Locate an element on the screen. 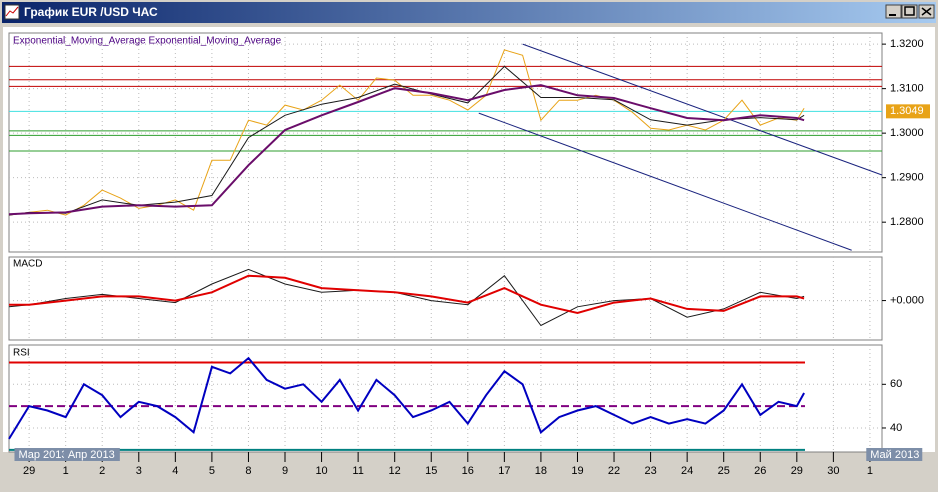 Image resolution: width=938 pixels, height=492 pixels. x-tick-label: 4 is located at coordinates (175, 471).